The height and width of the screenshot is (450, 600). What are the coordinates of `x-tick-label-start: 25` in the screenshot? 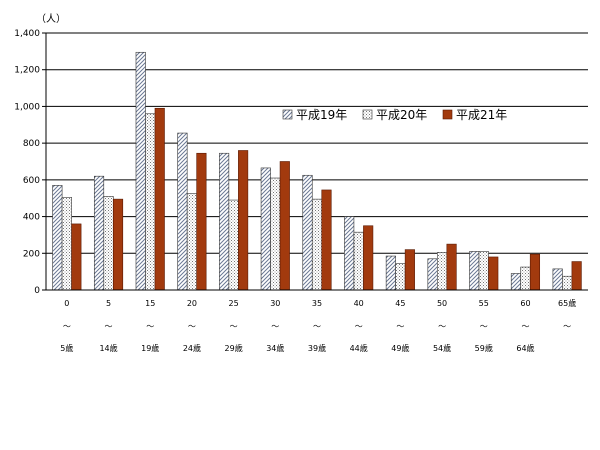 It's located at (234, 303).